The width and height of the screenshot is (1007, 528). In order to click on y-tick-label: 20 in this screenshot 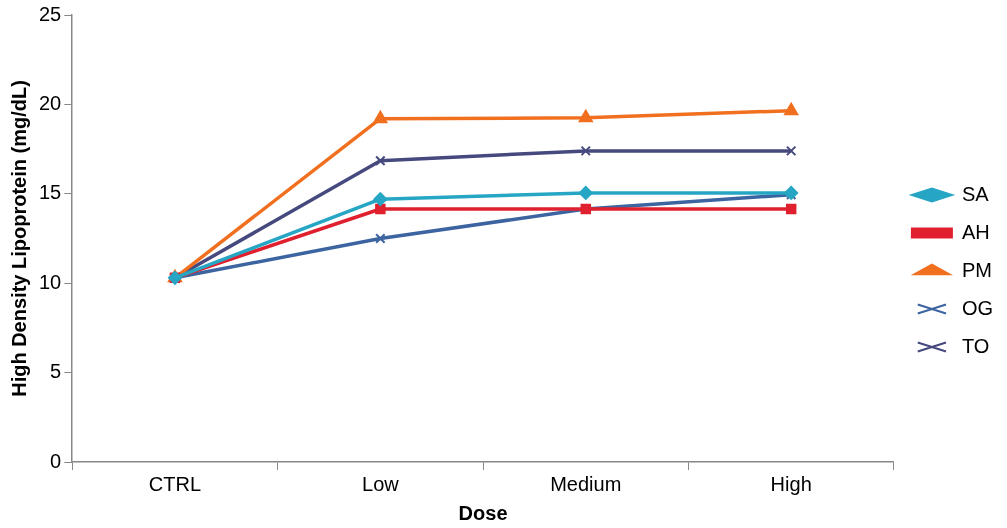, I will do `click(50, 102)`.